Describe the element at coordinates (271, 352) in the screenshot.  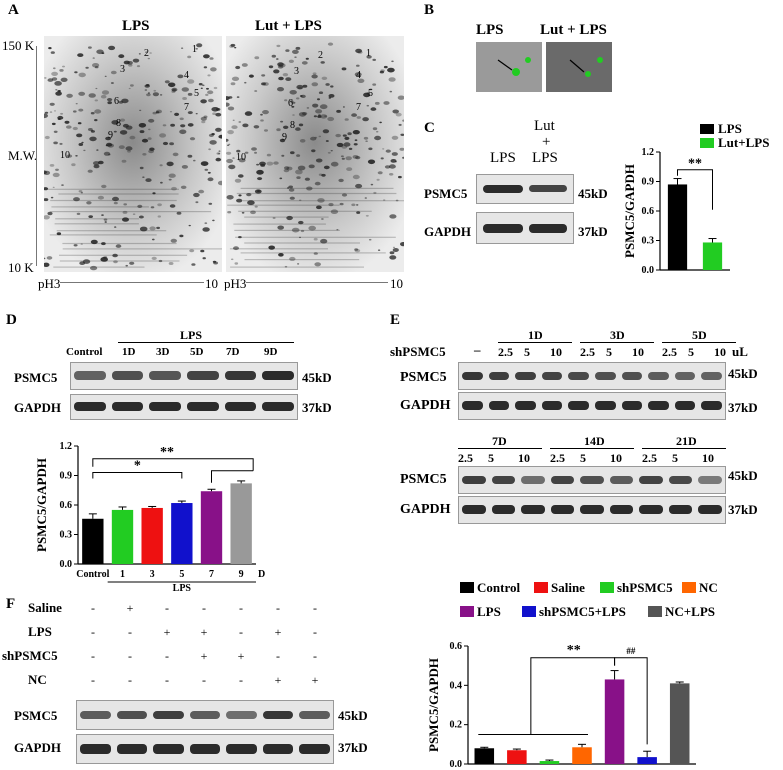
I see `lane-label: 9D` at that location.